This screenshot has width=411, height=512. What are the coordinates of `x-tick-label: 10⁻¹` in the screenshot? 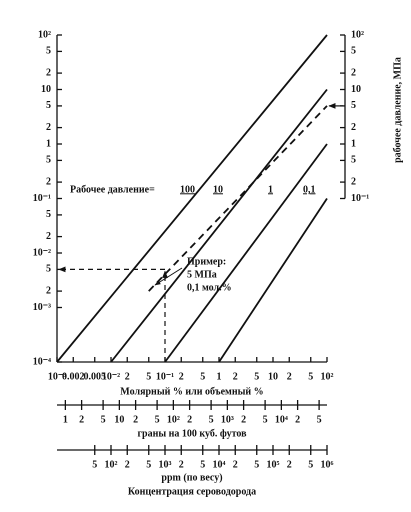 It's located at (165, 376).